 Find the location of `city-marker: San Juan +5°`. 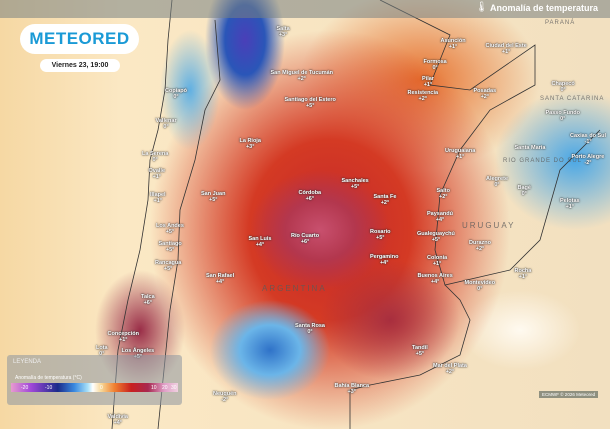

city-marker: San Juan +5° is located at coordinates (213, 197).